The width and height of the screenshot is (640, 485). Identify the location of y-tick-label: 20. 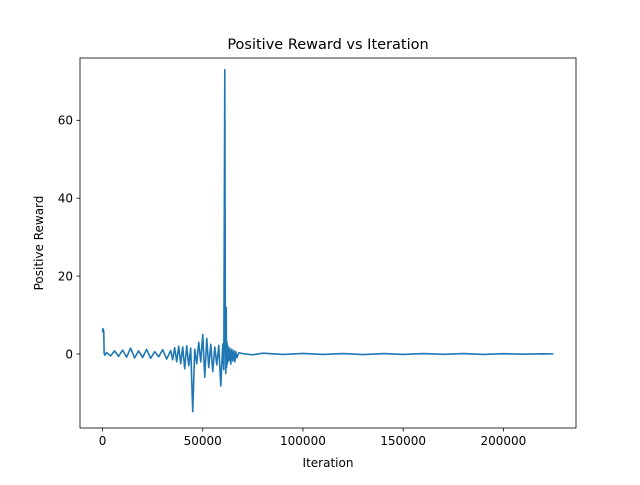
(65, 276).